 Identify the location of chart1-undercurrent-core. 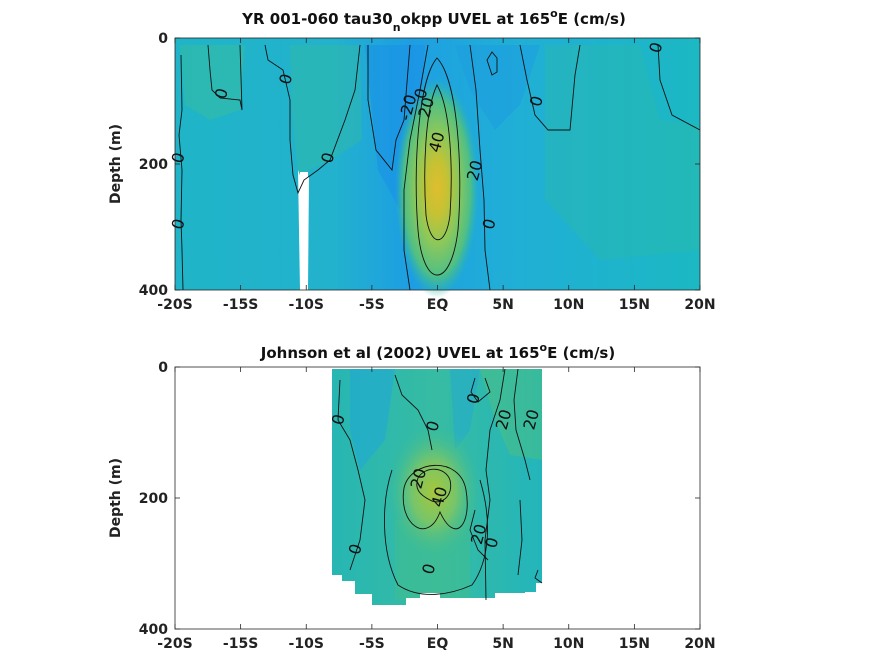
(437, 180).